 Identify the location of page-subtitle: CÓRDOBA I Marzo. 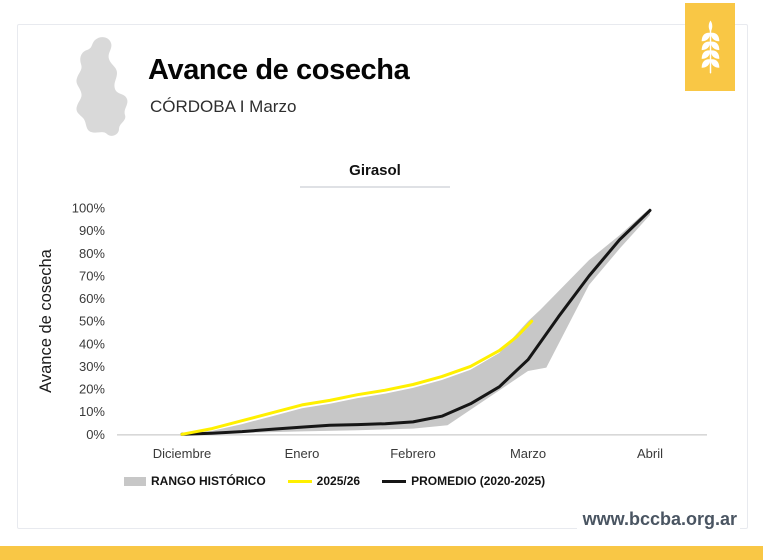
(223, 106).